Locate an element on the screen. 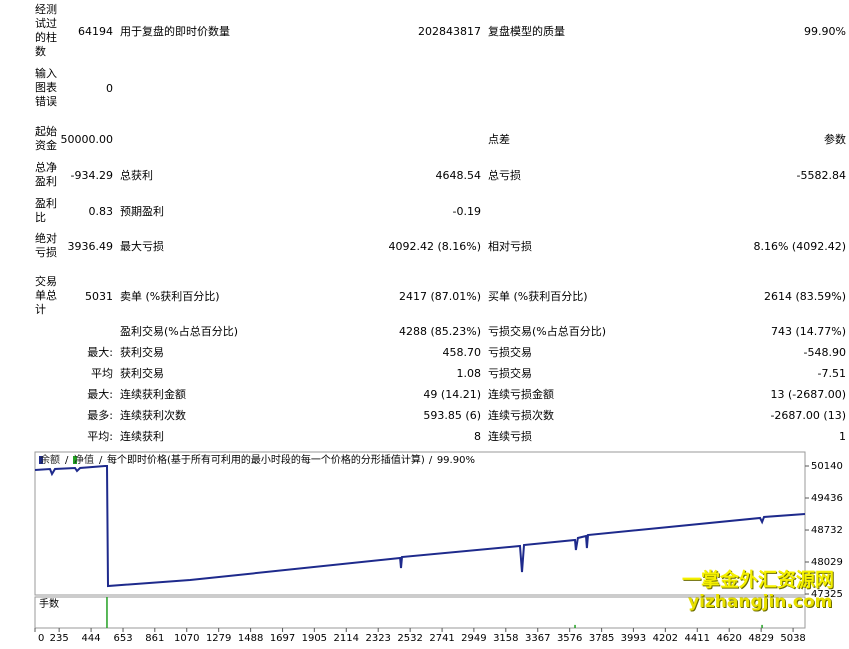  y-tick-label: 48732 is located at coordinates (827, 530).